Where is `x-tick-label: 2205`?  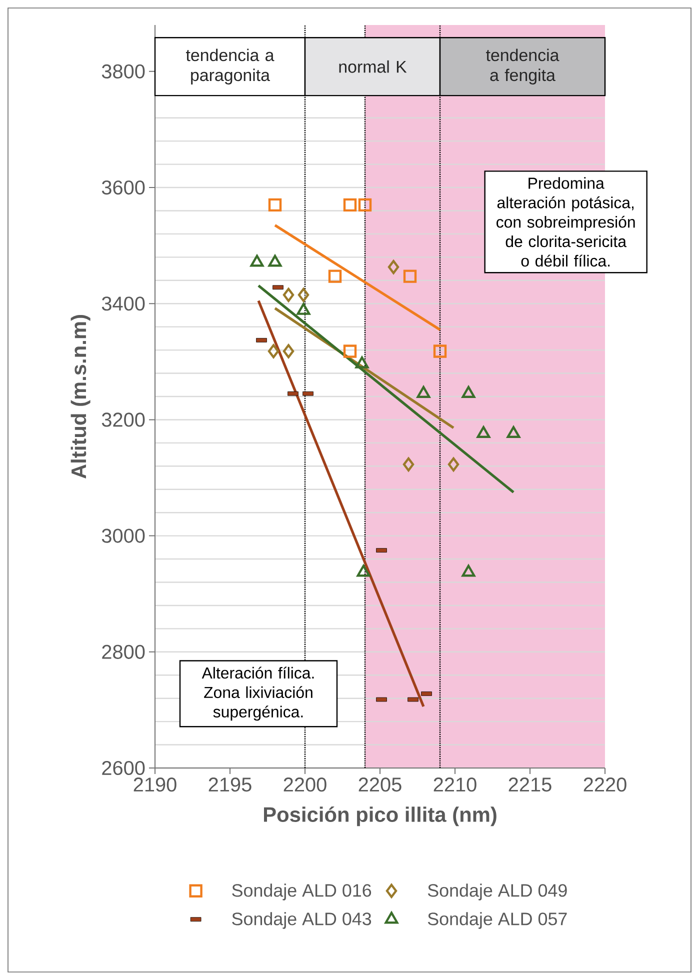 x-tick-label: 2205 is located at coordinates (380, 785).